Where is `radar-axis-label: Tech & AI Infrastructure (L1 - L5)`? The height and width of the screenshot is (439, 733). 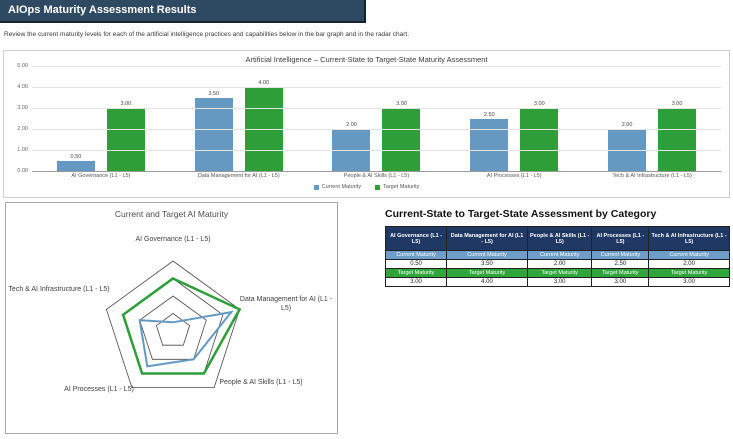 radar-axis-label: Tech & AI Infrastructure (L1 - L5) is located at coordinates (59, 289).